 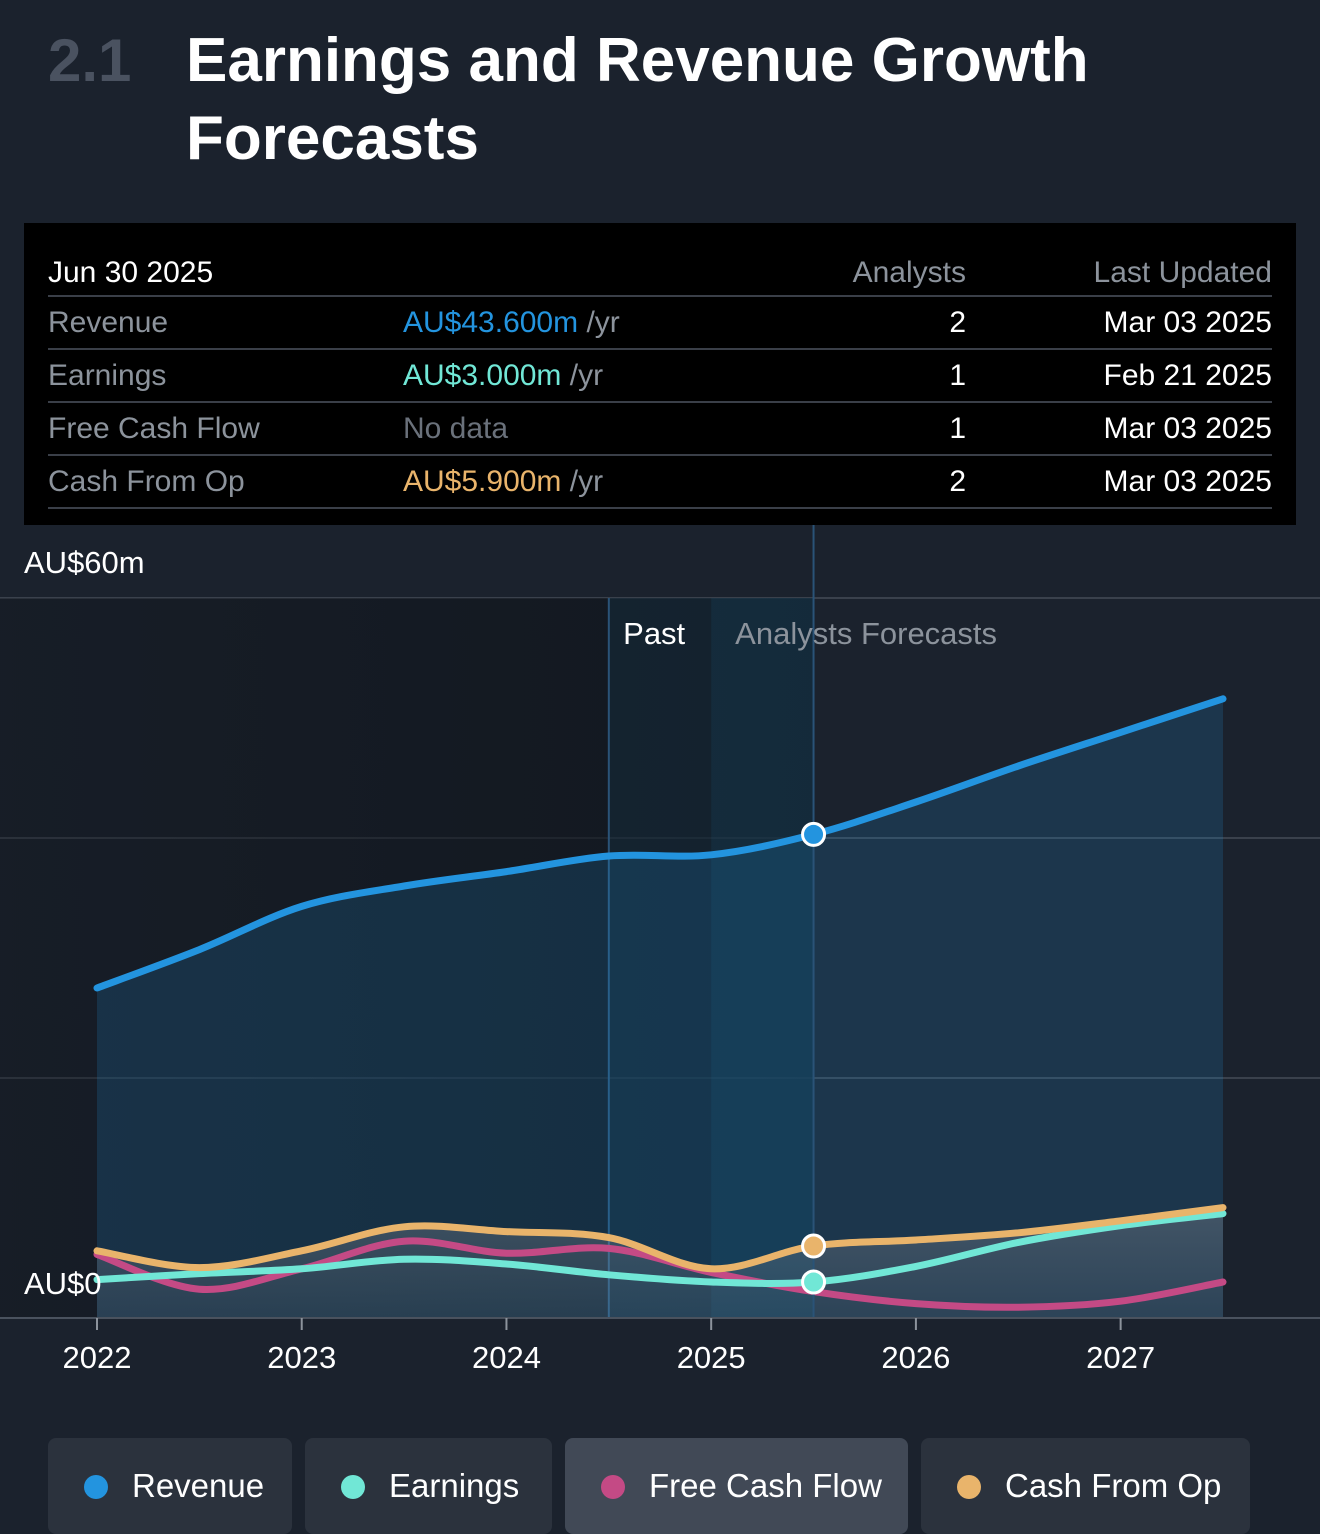 I want to click on past-band, so click(x=711, y=958).